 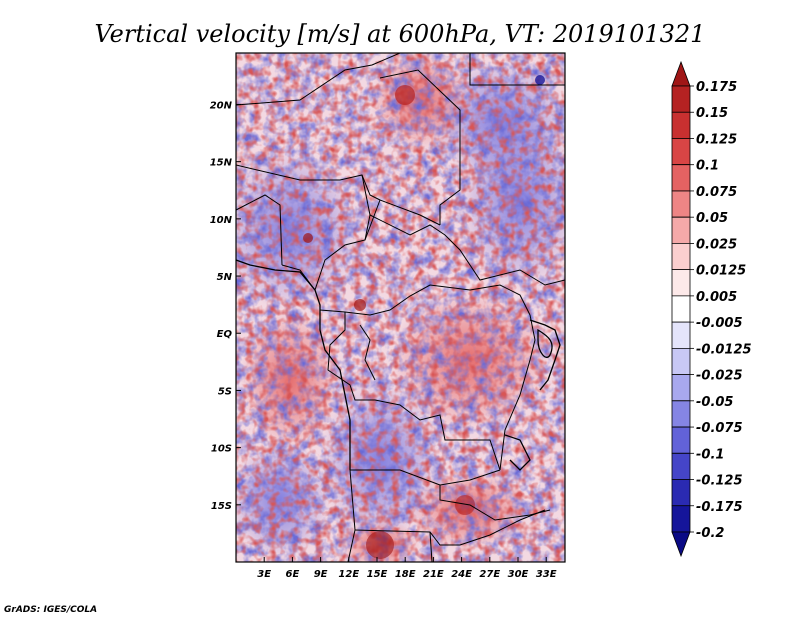 What do you see at coordinates (719, 507) in the screenshot?
I see `colorbar-label: -0.175` at bounding box center [719, 507].